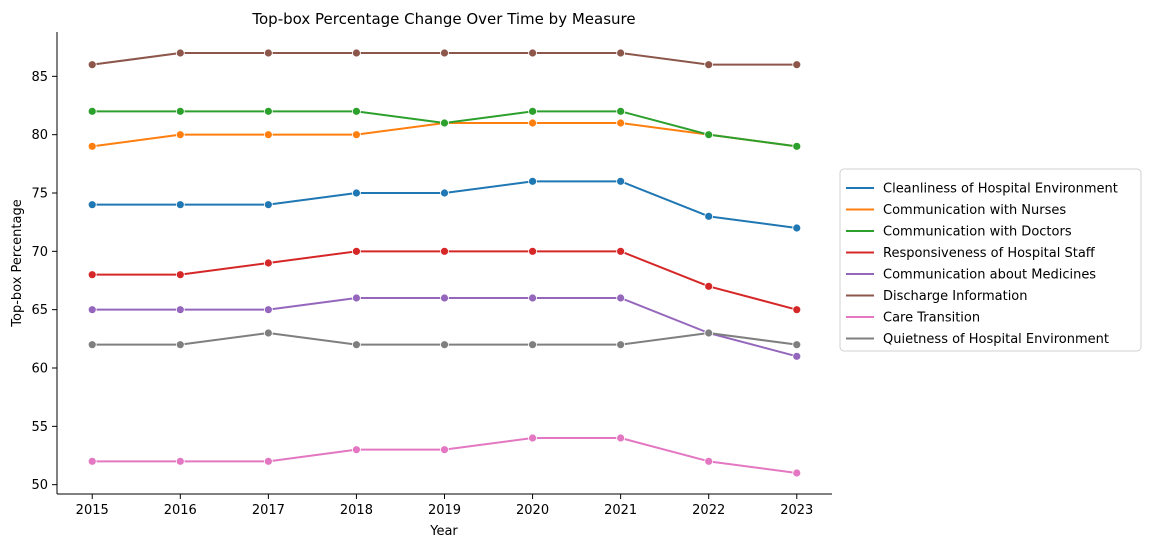  What do you see at coordinates (39, 369) in the screenshot?
I see `y-tick-label-2: 60` at bounding box center [39, 369].